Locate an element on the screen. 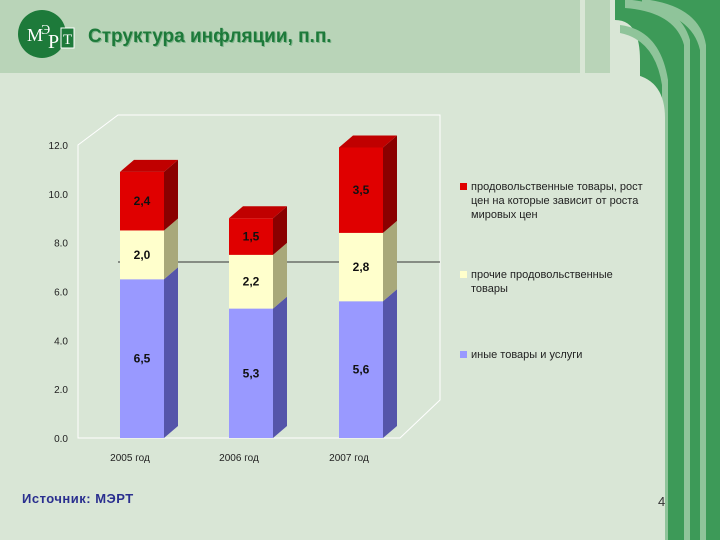 This screenshot has height=540, width=720. svg-text: Т is located at coordinates (67, 40).